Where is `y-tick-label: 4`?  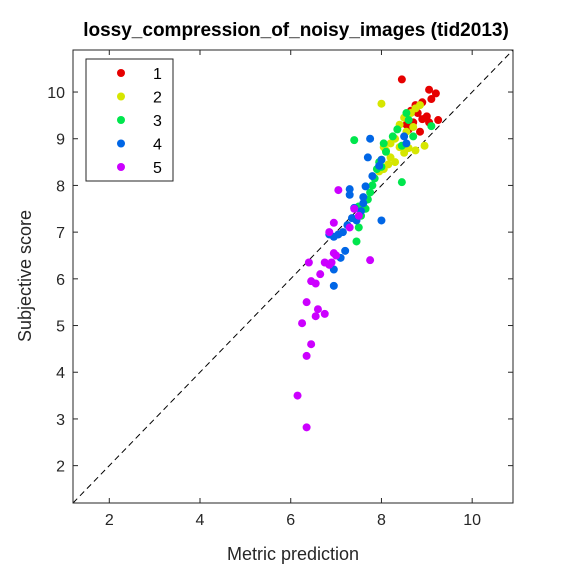 y-tick-label: 4 is located at coordinates (60, 373).